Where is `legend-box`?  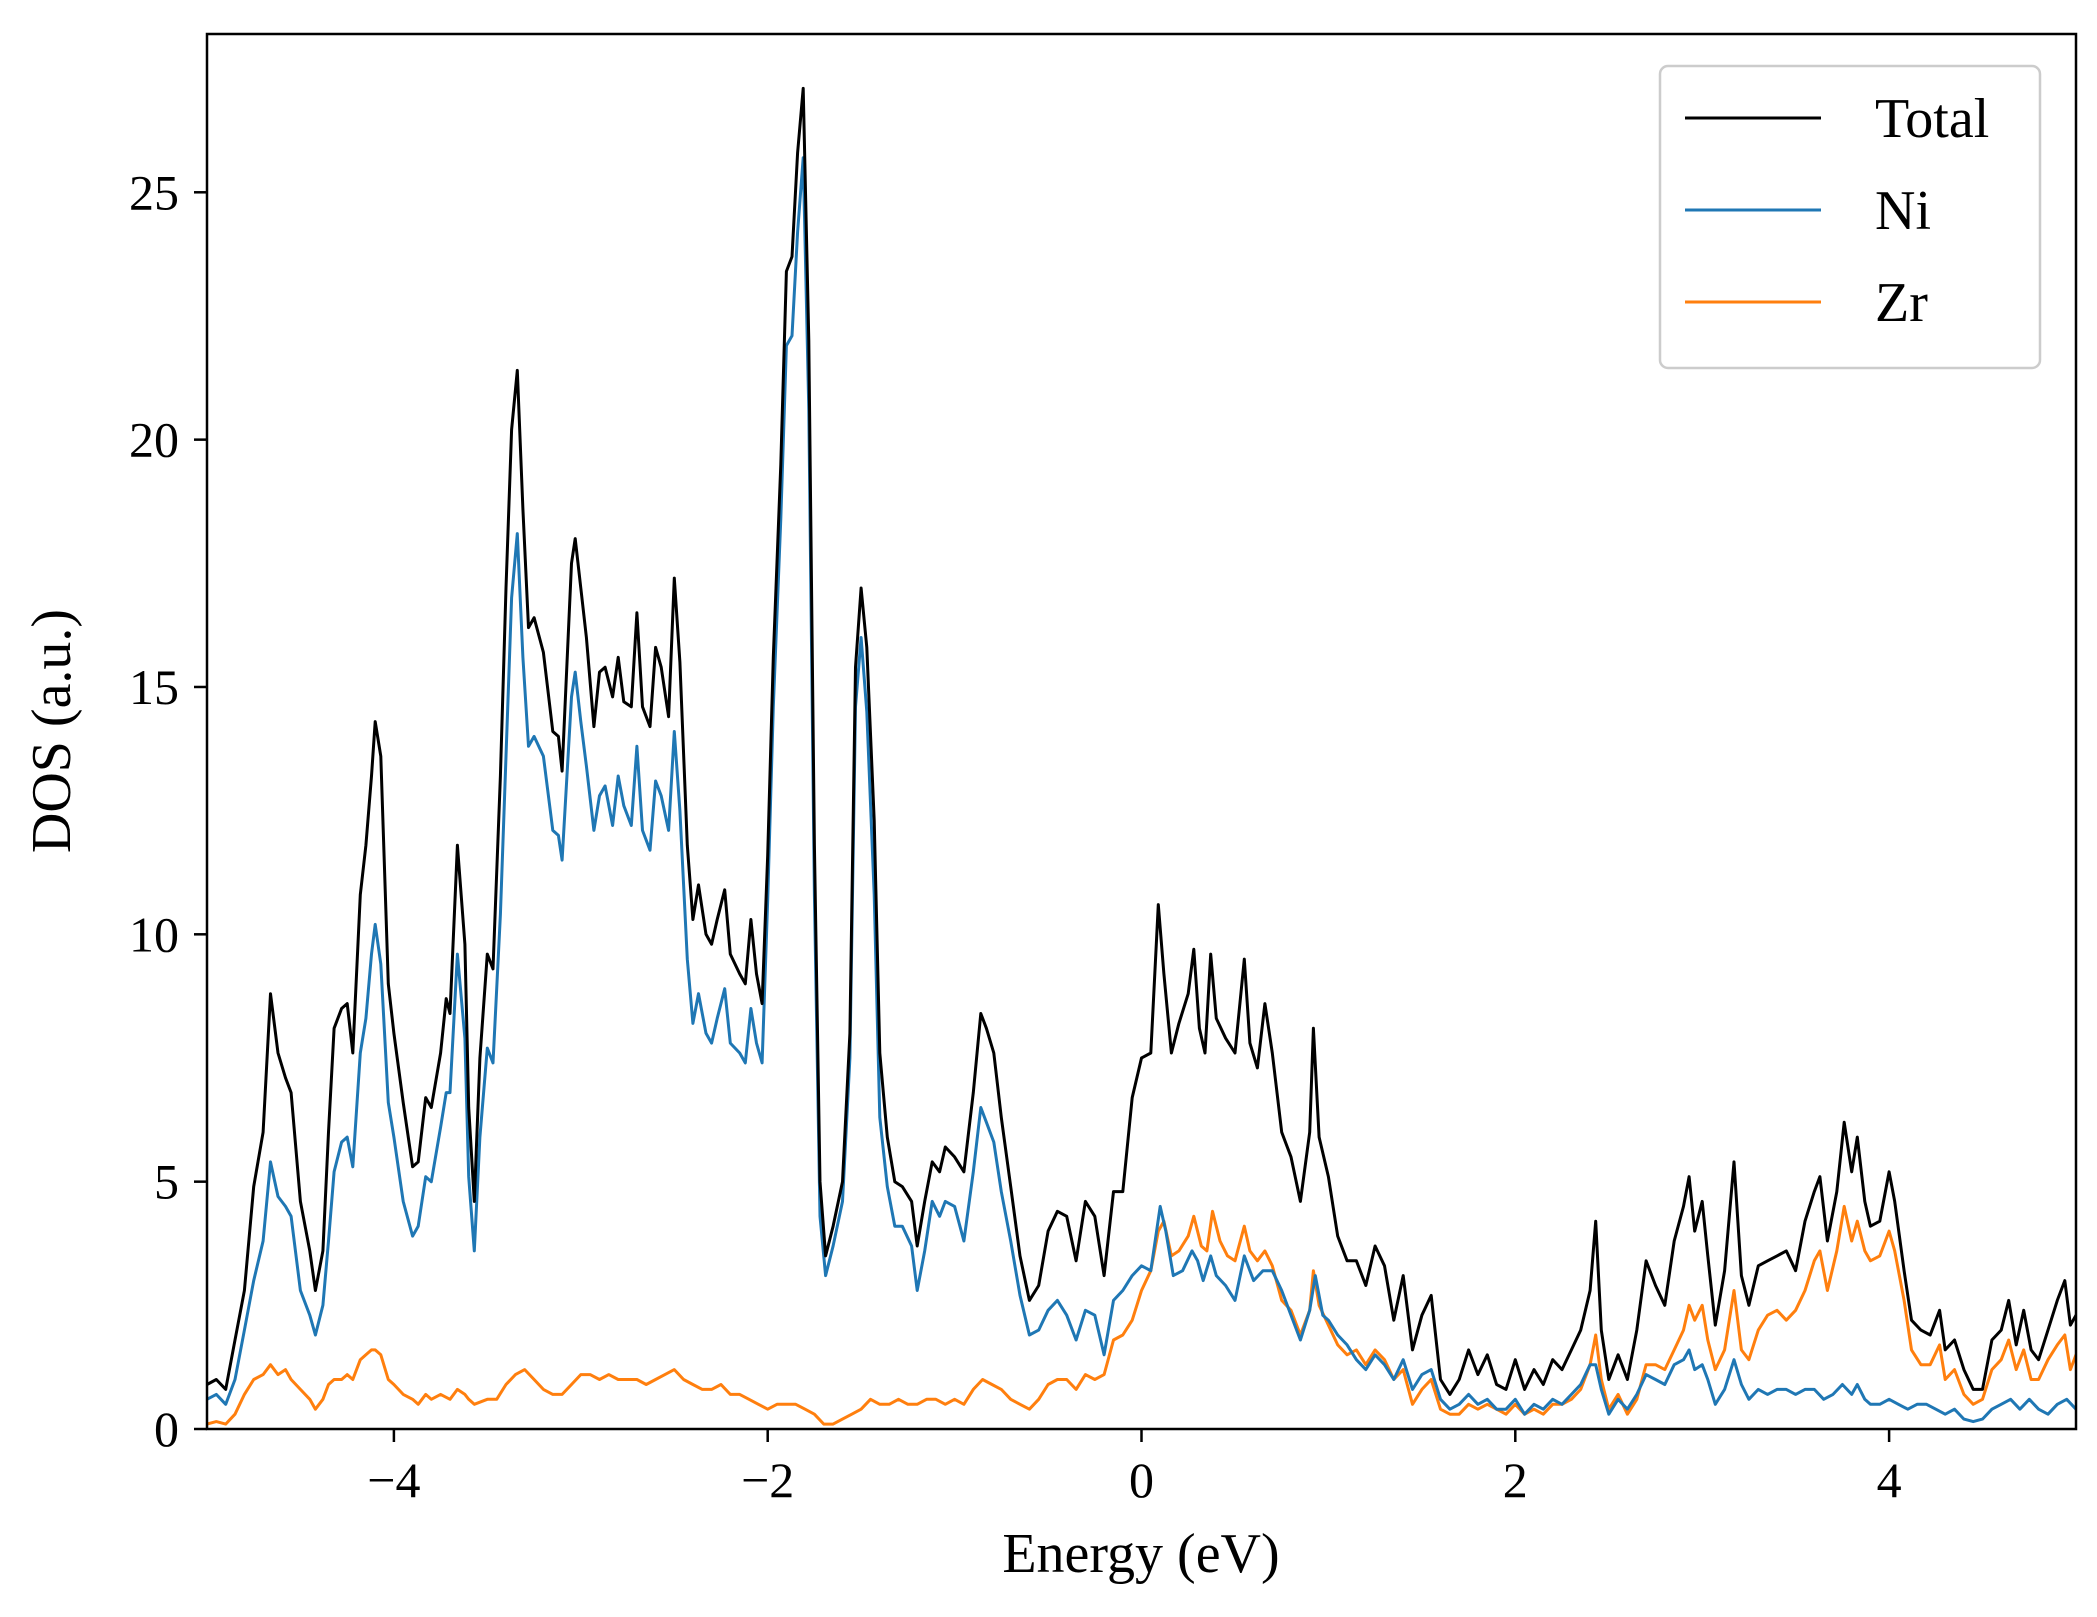
legend-box is located at coordinates (1850, 217).